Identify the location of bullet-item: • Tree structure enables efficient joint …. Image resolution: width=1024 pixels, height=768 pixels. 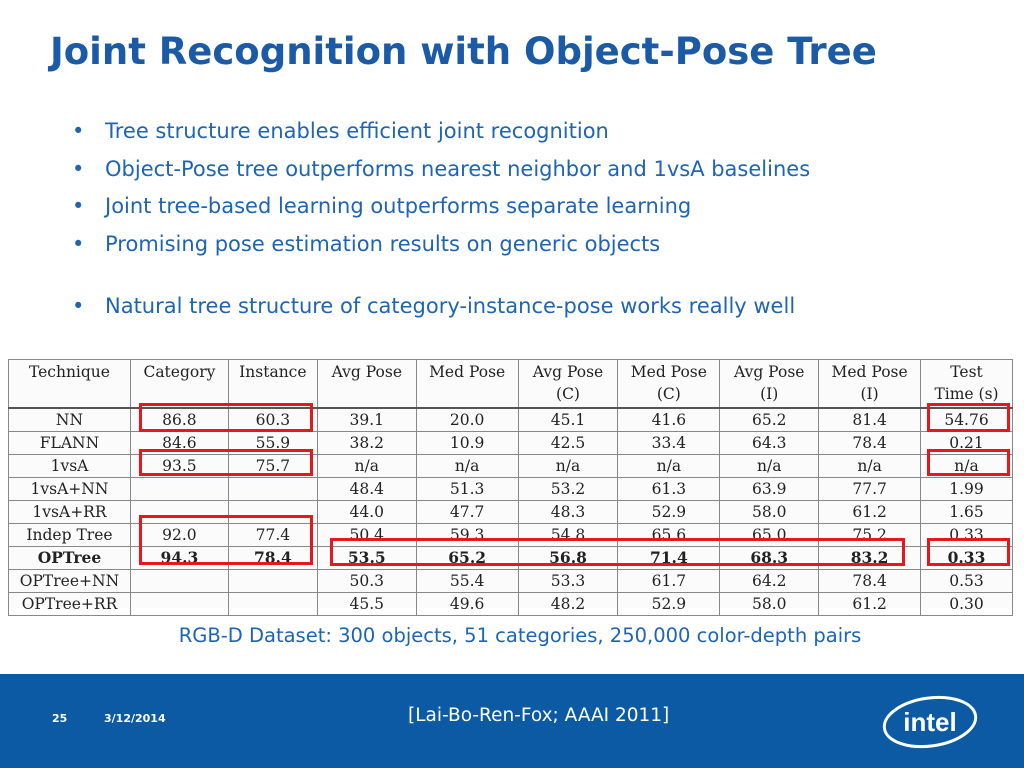
(441, 133).